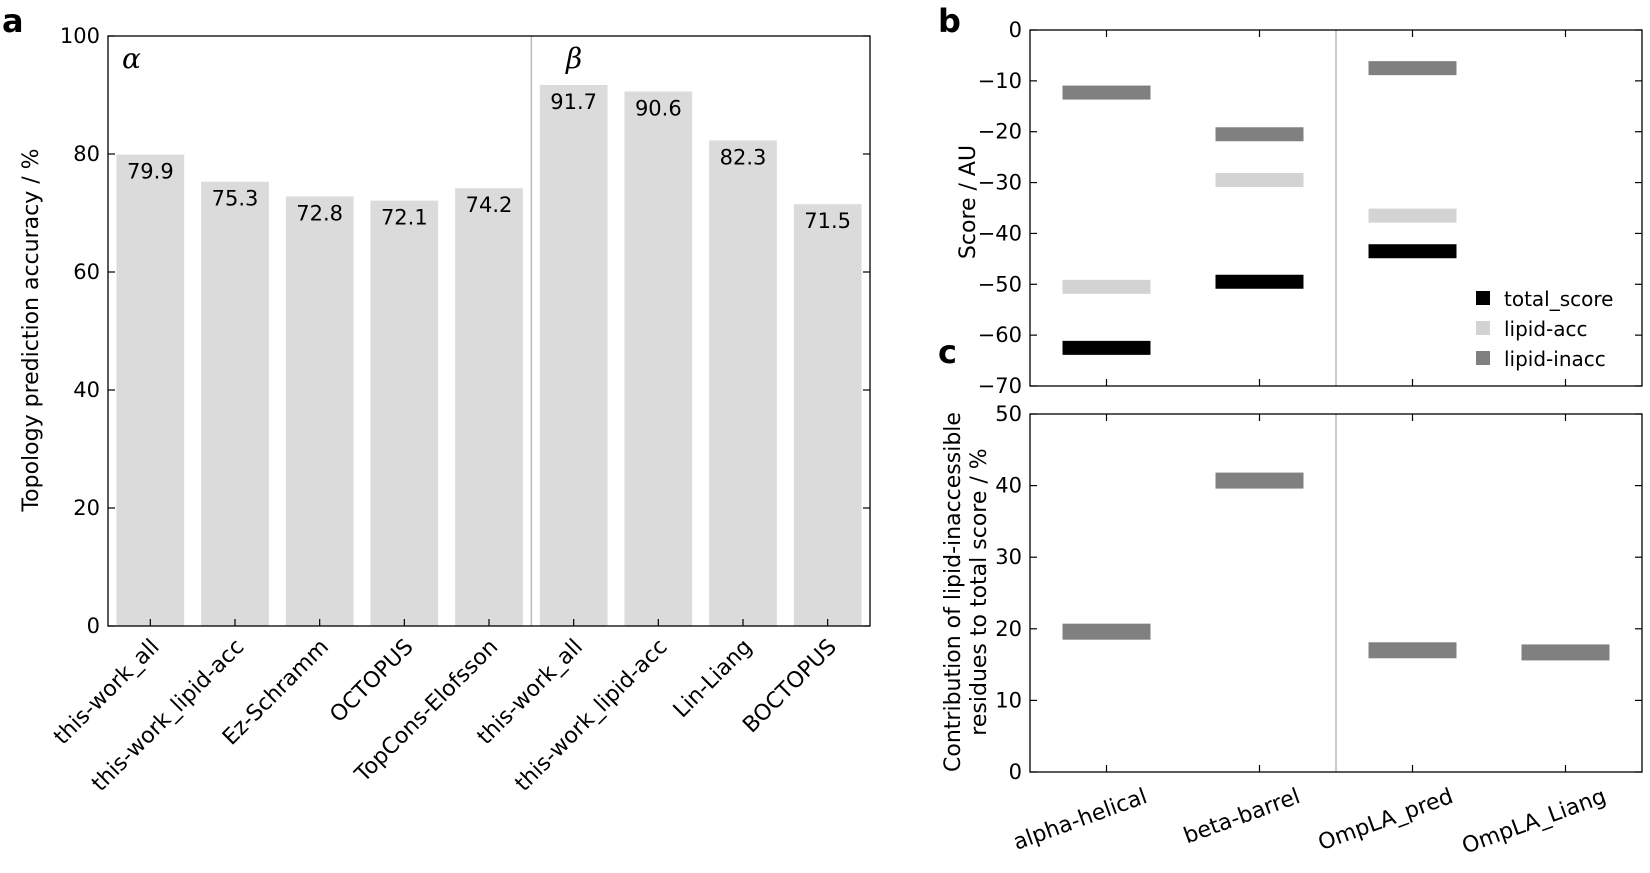  I want to click on bar-6-this-work-all, so click(573, 355).